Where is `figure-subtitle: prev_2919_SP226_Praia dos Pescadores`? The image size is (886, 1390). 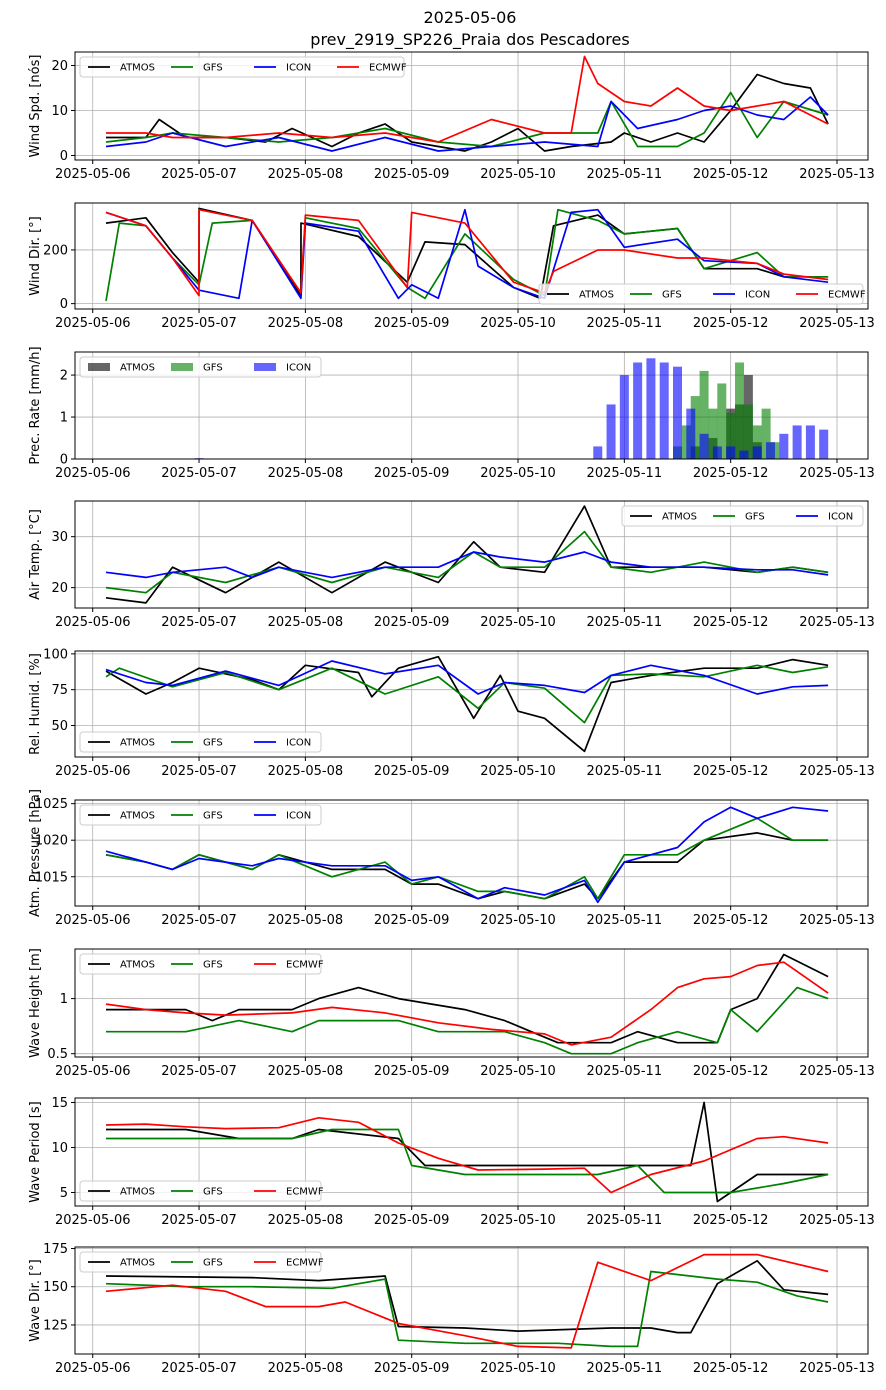 figure-subtitle: prev_2919_SP226_Praia dos Pescadores is located at coordinates (469, 40).